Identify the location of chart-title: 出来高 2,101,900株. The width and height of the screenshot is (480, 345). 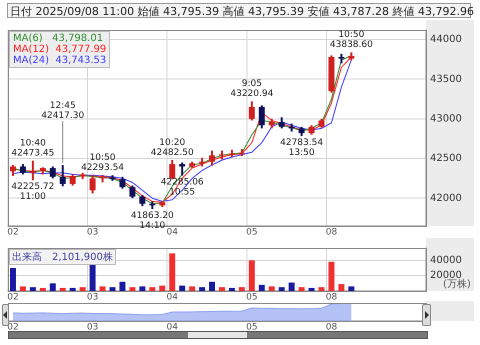
(62, 257).